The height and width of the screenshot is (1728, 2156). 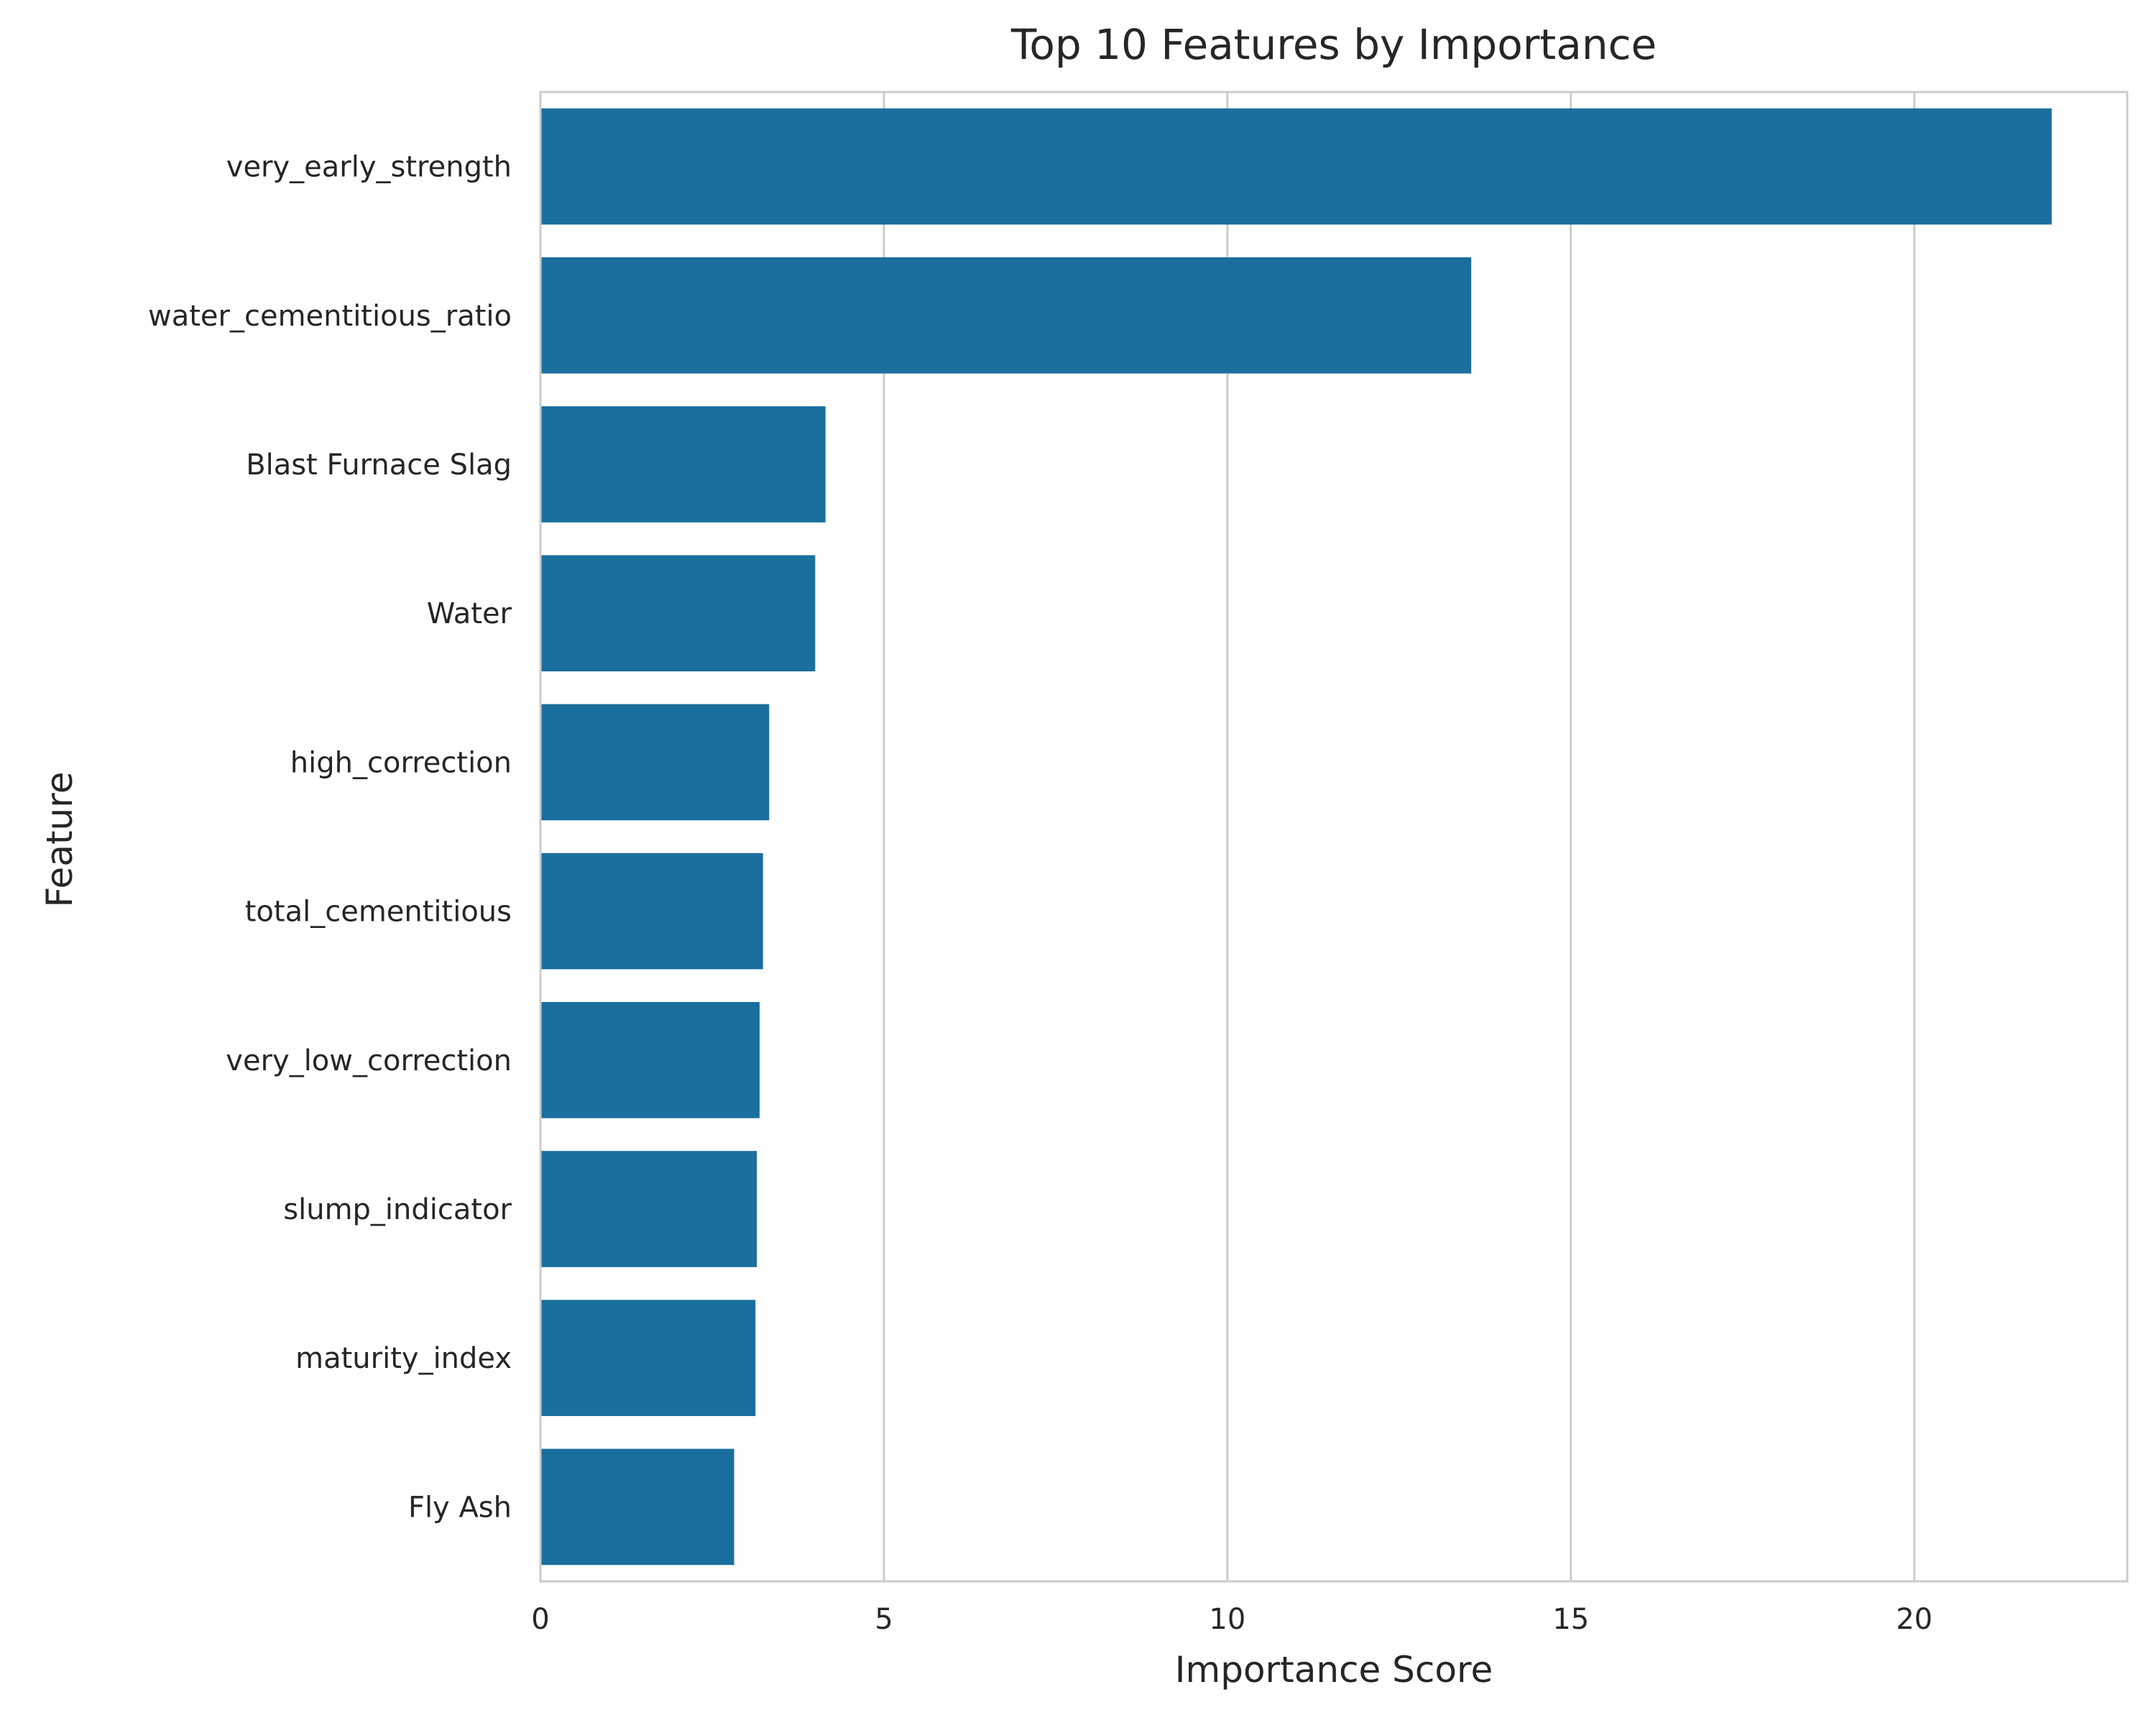 What do you see at coordinates (397, 1209) in the screenshot?
I see `y-tick-label: slump_indicator` at bounding box center [397, 1209].